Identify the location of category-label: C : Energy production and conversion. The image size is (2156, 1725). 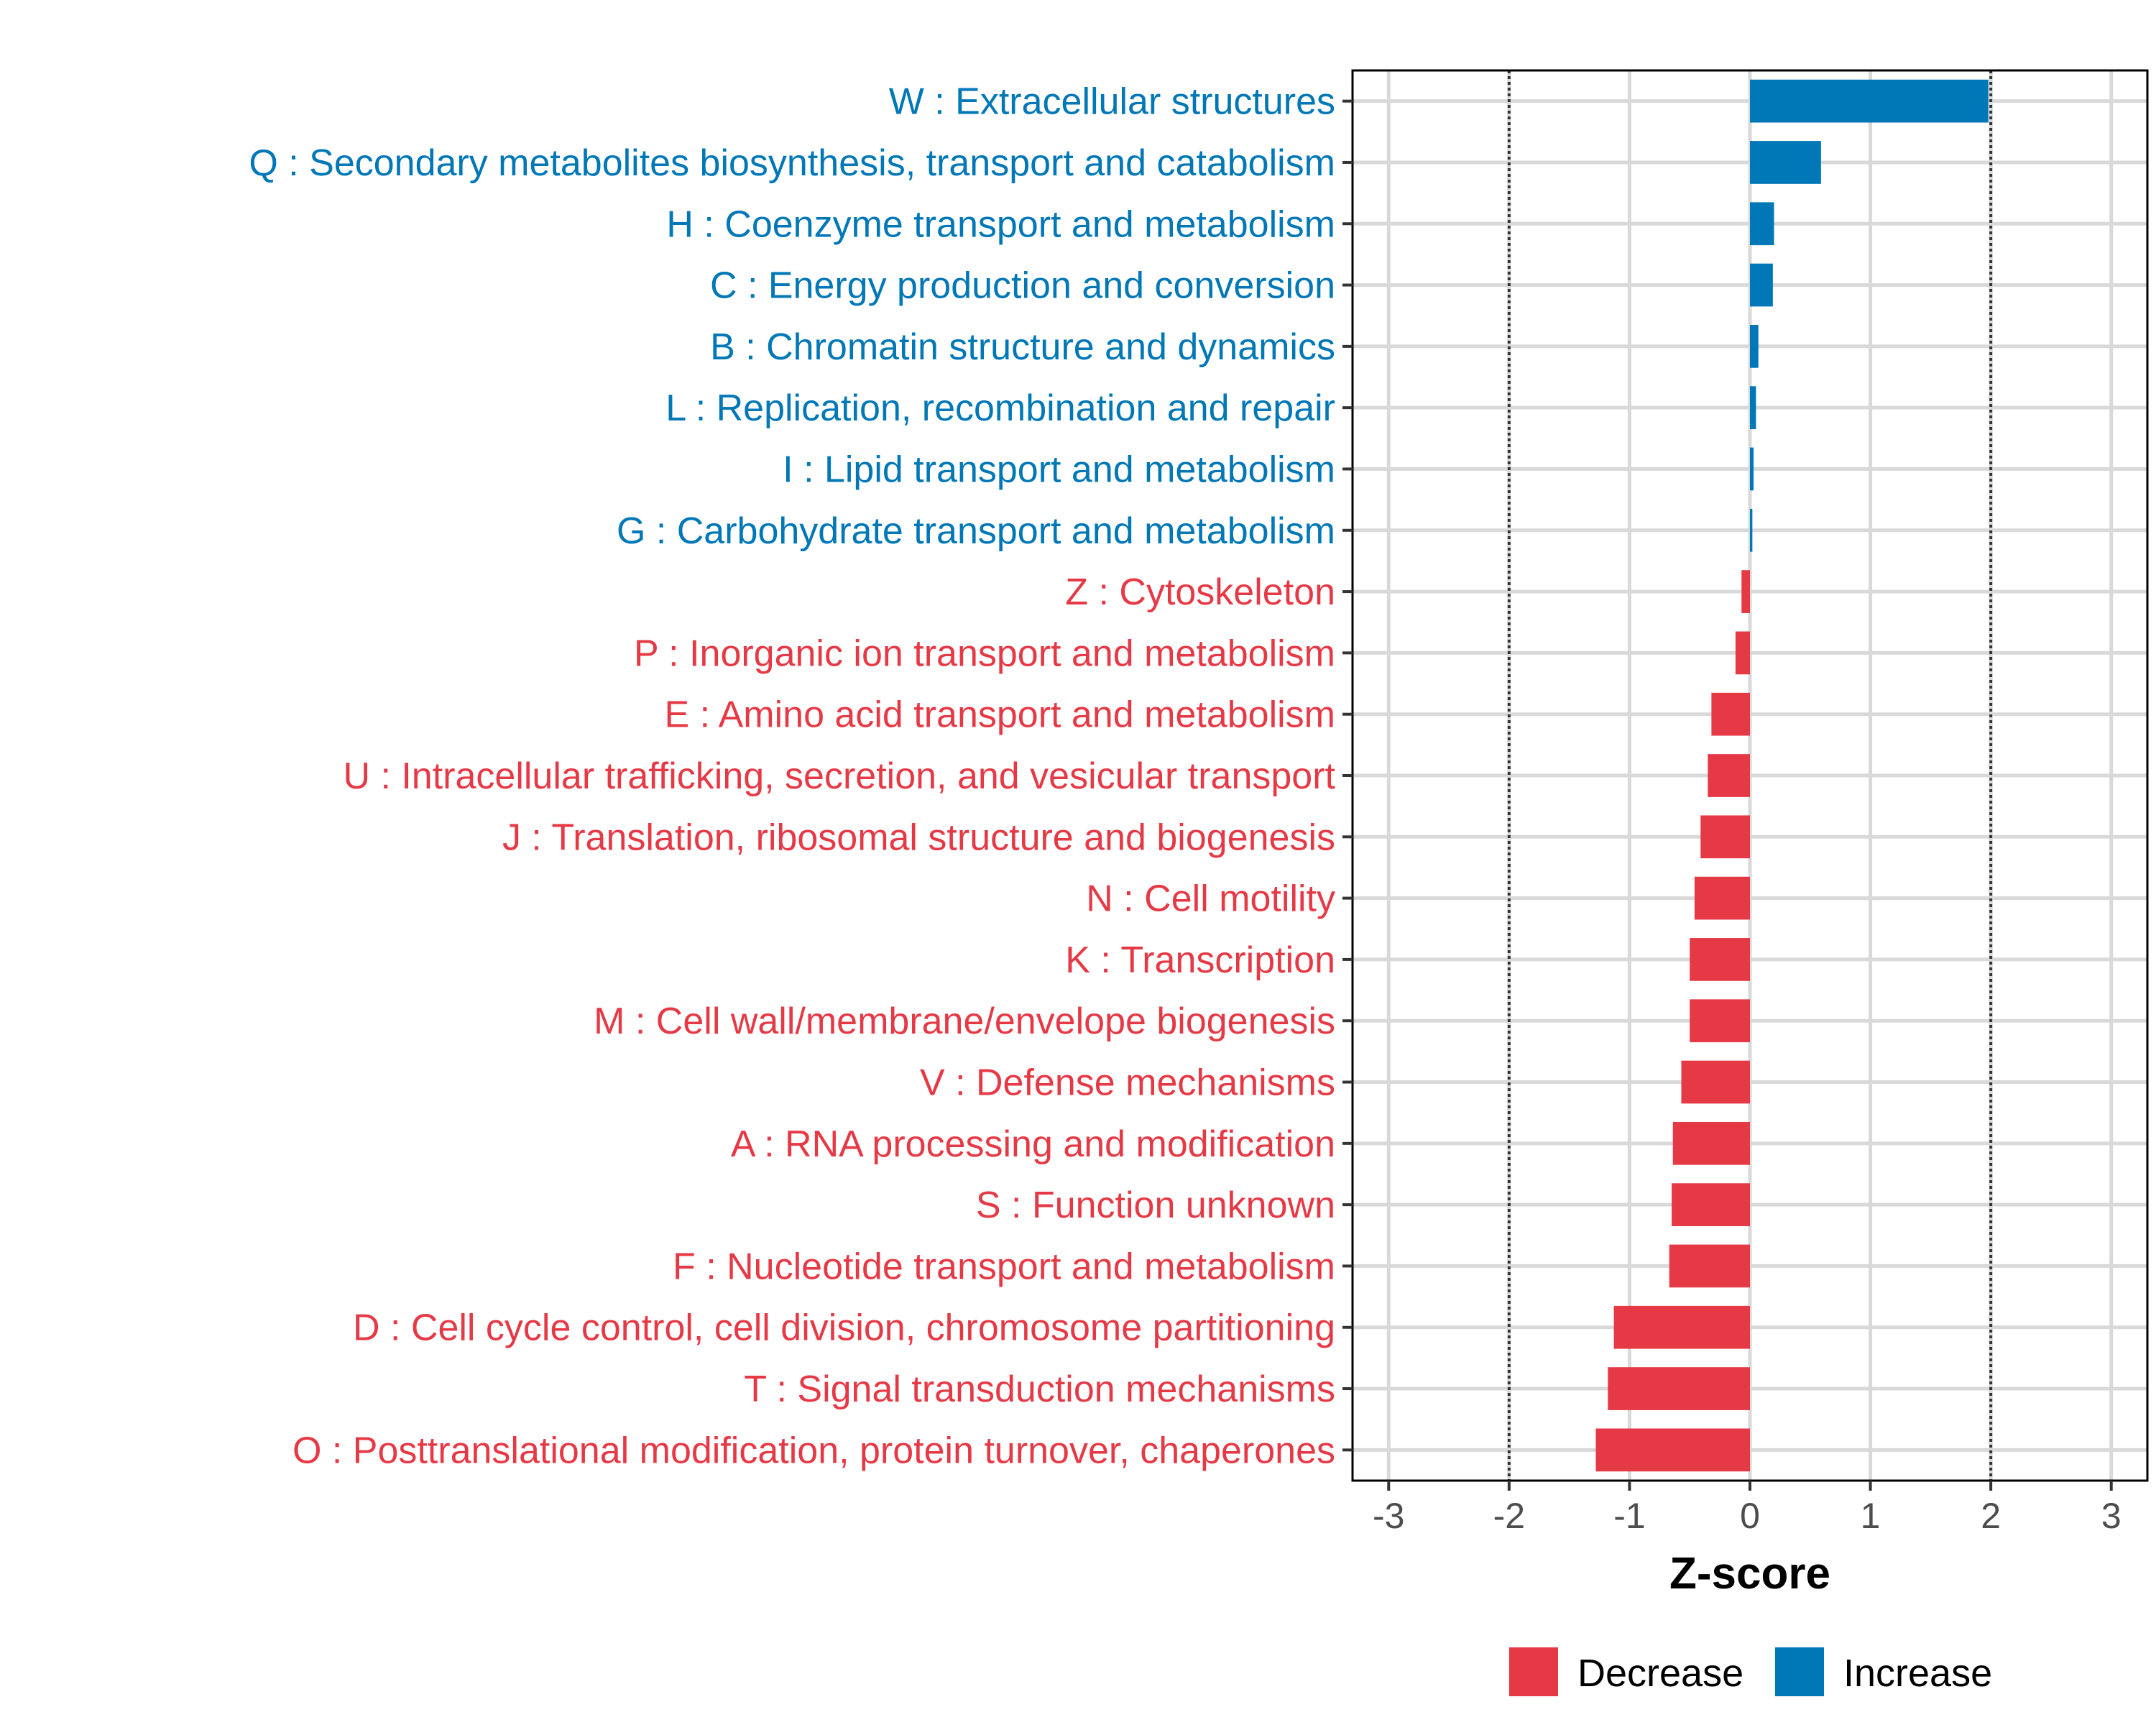
(1023, 286).